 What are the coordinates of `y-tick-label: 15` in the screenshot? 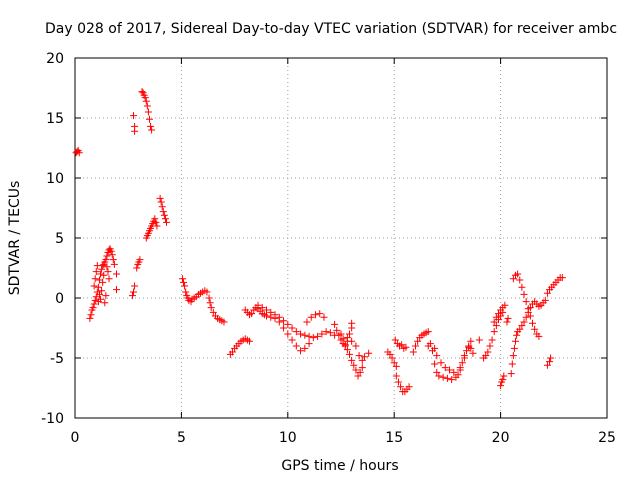 It's located at (55, 119).